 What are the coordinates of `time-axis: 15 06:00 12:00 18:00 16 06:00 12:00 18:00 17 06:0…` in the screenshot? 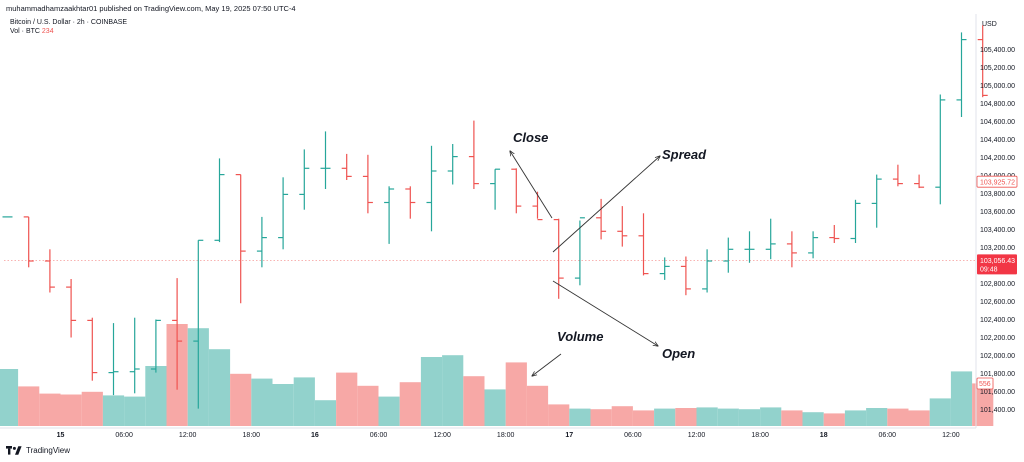 It's located at (488, 433).